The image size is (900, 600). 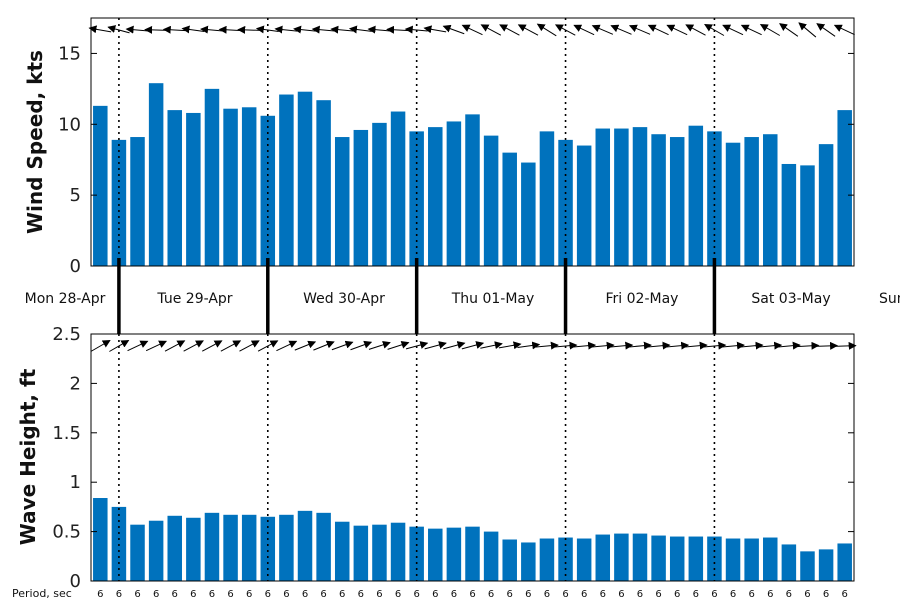 What do you see at coordinates (344, 299) in the screenshot?
I see `day-label-wed: Wed 30-Apr` at bounding box center [344, 299].